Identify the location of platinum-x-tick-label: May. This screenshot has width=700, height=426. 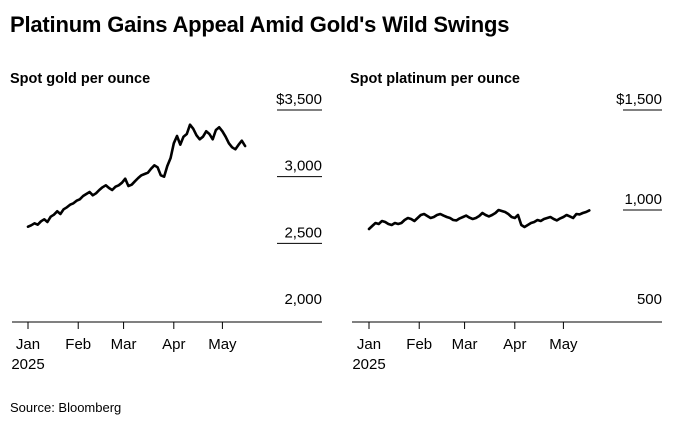
(563, 344).